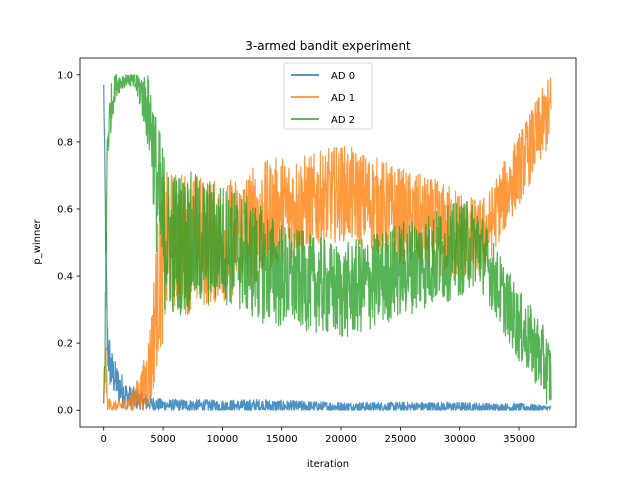  I want to click on legend: AD 0 AD 1 AD 2, so click(328, 96).